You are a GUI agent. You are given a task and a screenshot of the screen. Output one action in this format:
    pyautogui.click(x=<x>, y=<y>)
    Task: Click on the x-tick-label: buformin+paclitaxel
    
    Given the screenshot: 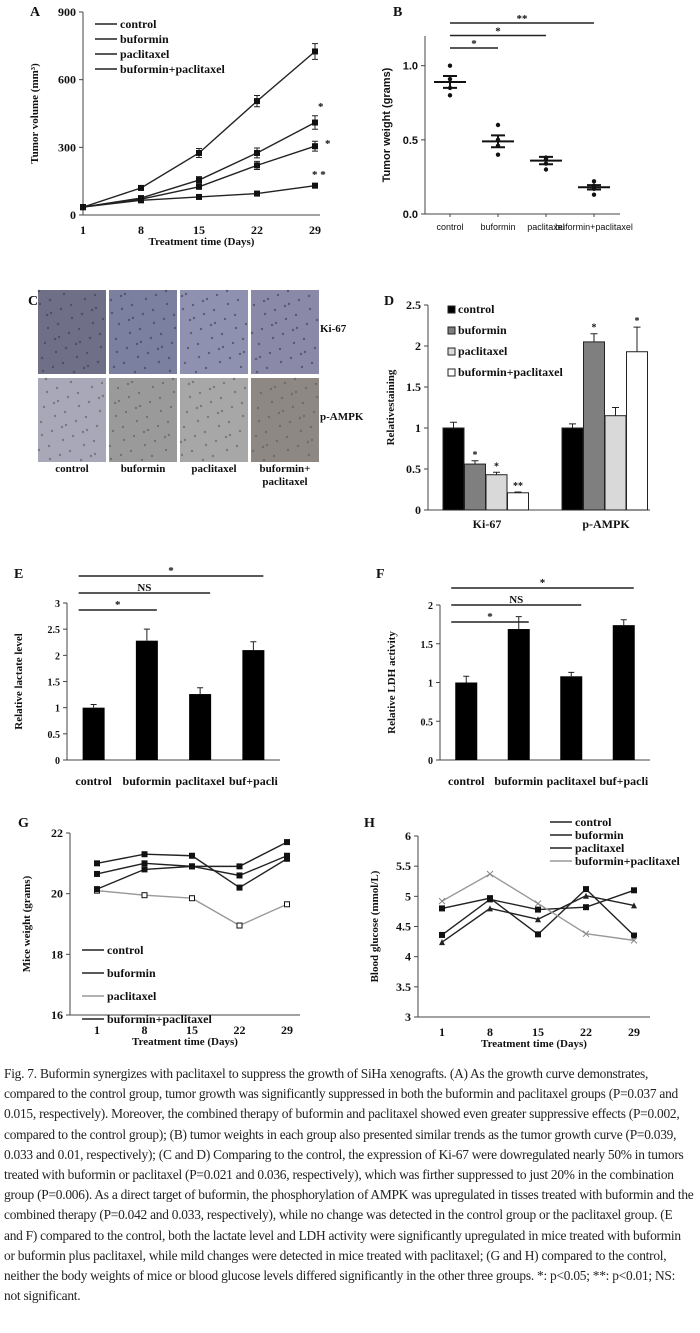 What is the action you would take?
    pyautogui.click(x=594, y=227)
    